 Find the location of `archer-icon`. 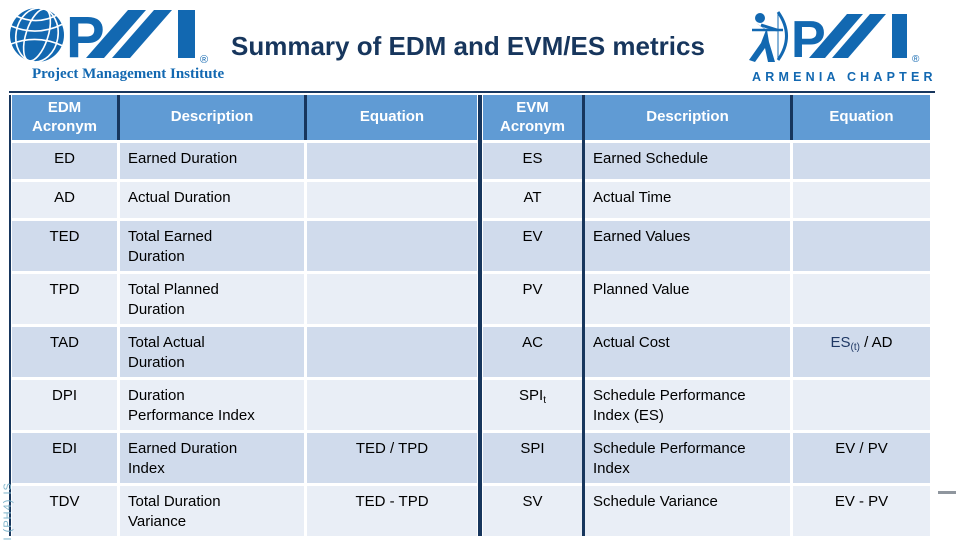

archer-icon is located at coordinates (768, 36).